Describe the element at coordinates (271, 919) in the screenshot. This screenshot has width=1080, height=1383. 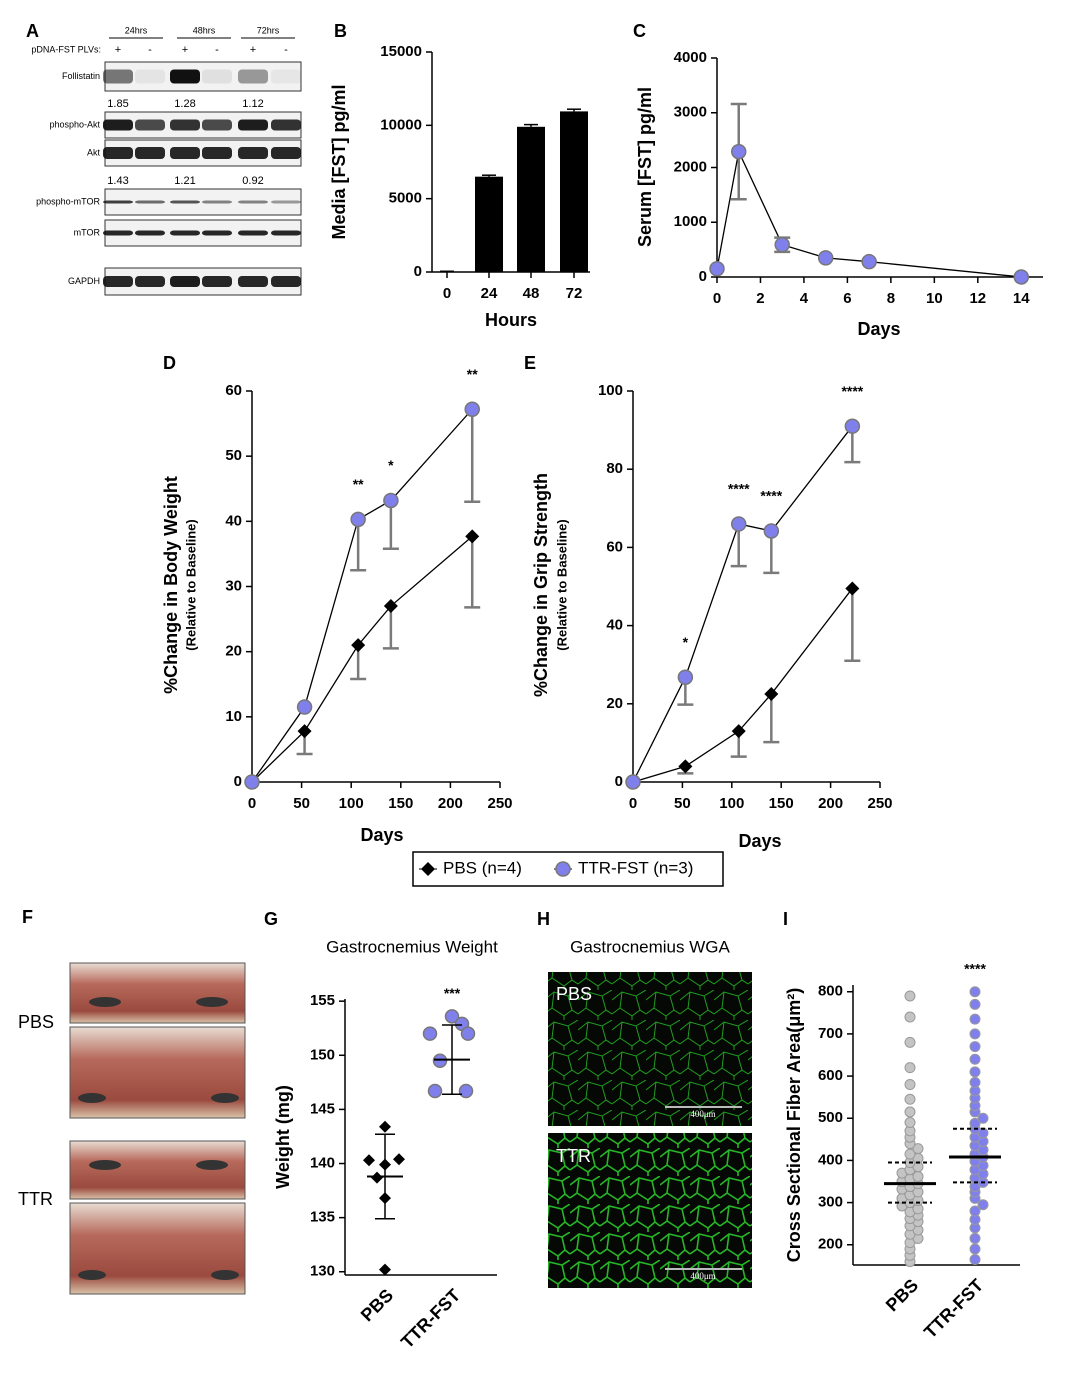
I see `panel-label: G` at that location.